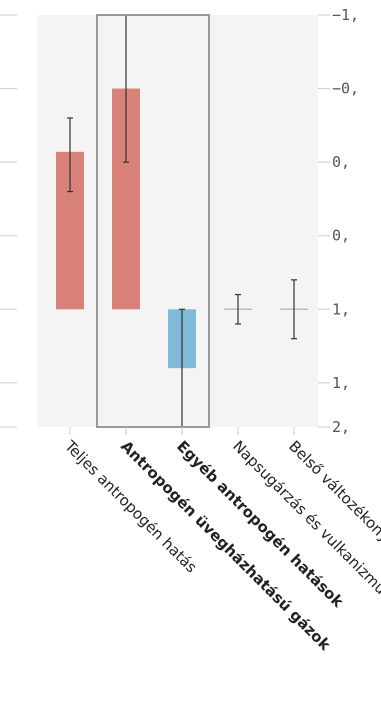 The image size is (381, 724). What do you see at coordinates (345, 15) in the screenshot?
I see `y-tick-label: −1,` at bounding box center [345, 15].